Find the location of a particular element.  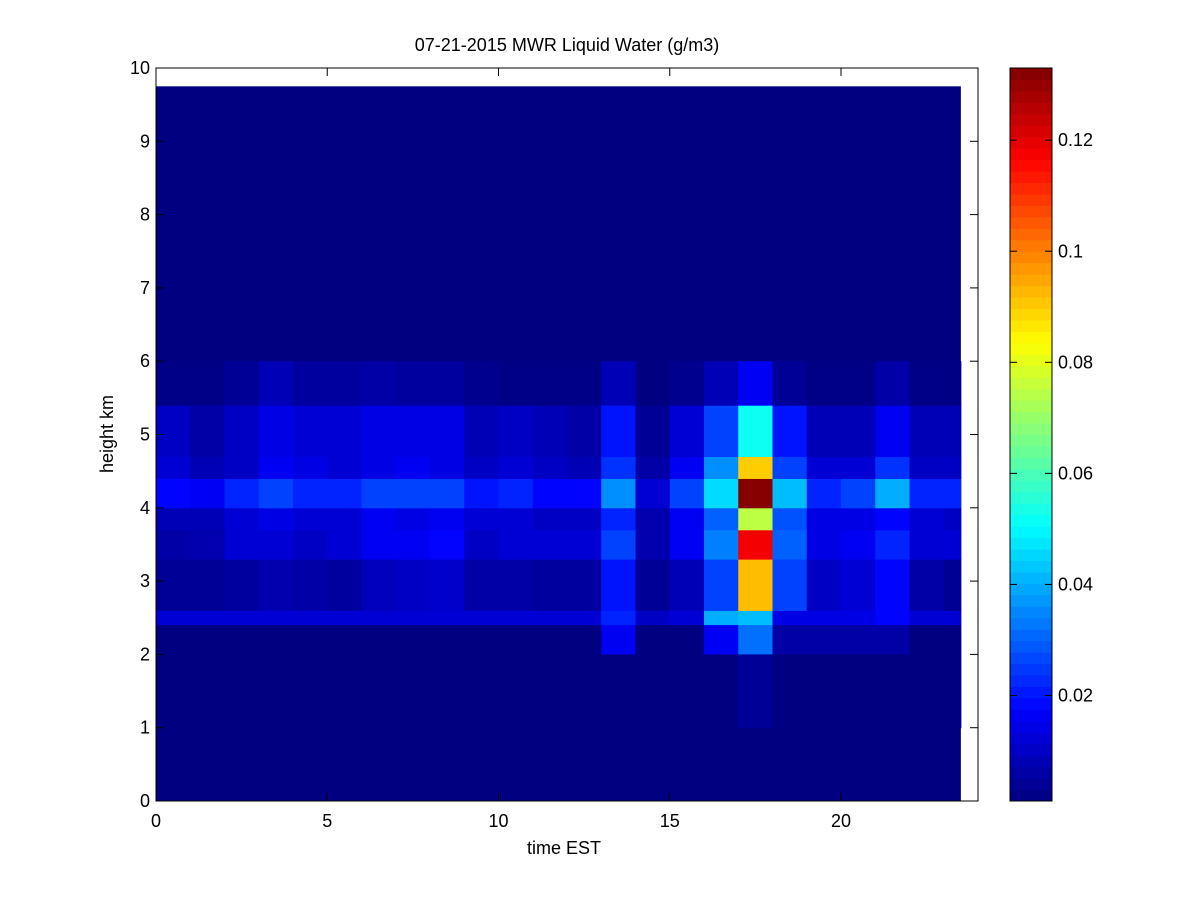

colorbar-gradient is located at coordinates (1031, 435).